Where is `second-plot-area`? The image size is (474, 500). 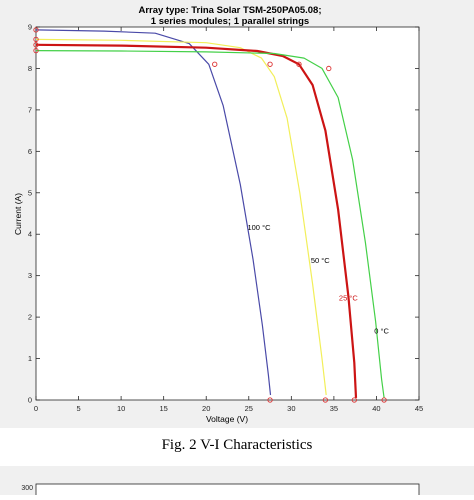 second-plot-area is located at coordinates (227, 491).